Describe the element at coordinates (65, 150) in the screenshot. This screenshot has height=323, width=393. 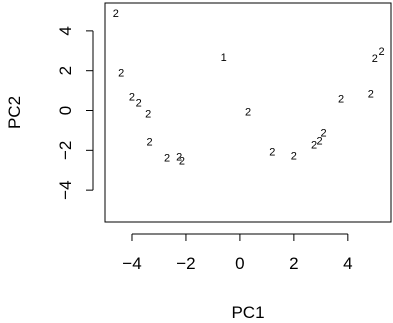
I see `y-tick-label: −2` at that location.